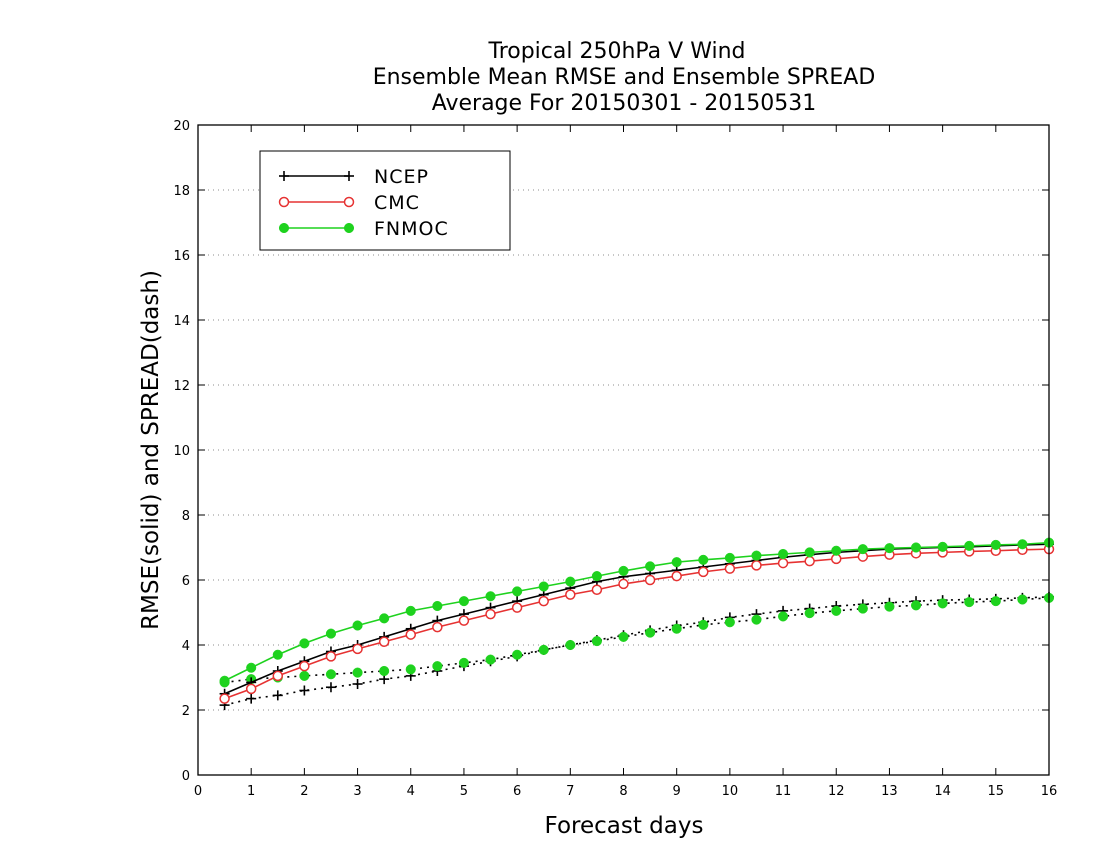 This screenshot has width=1100, height=850. What do you see at coordinates (349, 176) in the screenshot?
I see `legend-marker-right-ncep` at bounding box center [349, 176].